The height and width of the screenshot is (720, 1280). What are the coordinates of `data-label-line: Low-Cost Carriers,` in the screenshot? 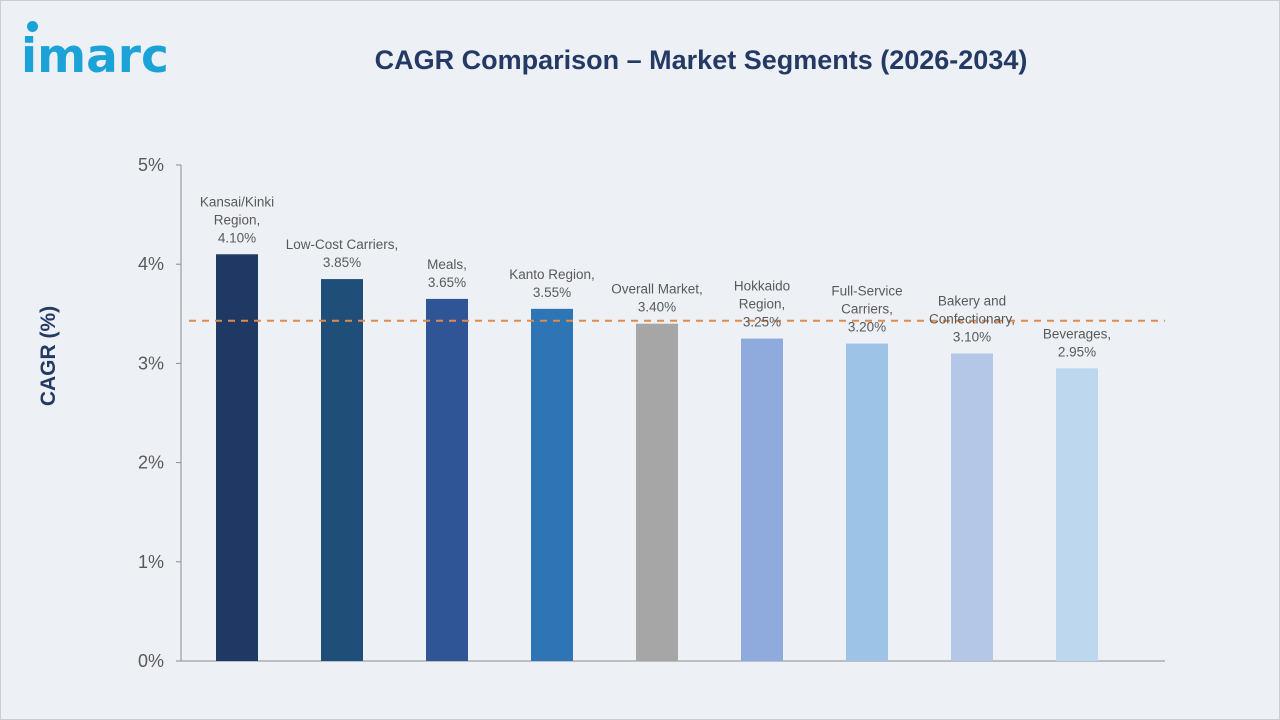 It's located at (342, 244).